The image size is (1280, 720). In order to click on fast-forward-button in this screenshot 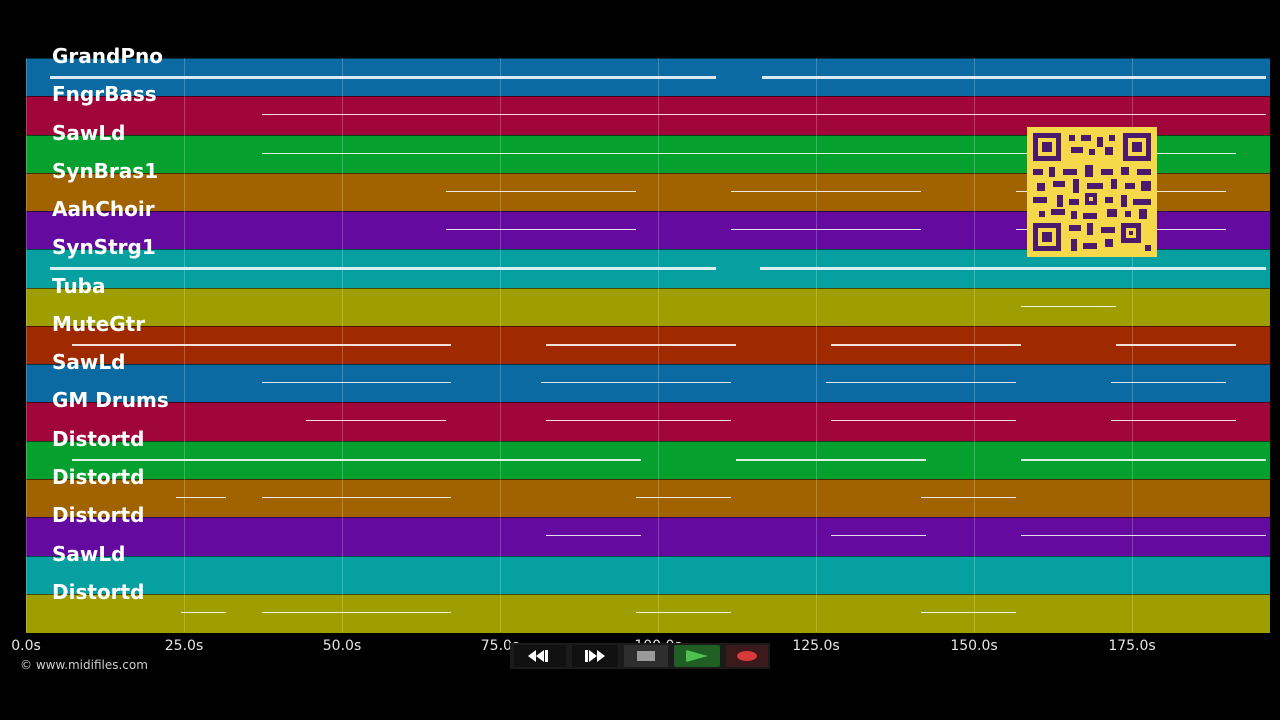, I will do `click(595, 656)`.